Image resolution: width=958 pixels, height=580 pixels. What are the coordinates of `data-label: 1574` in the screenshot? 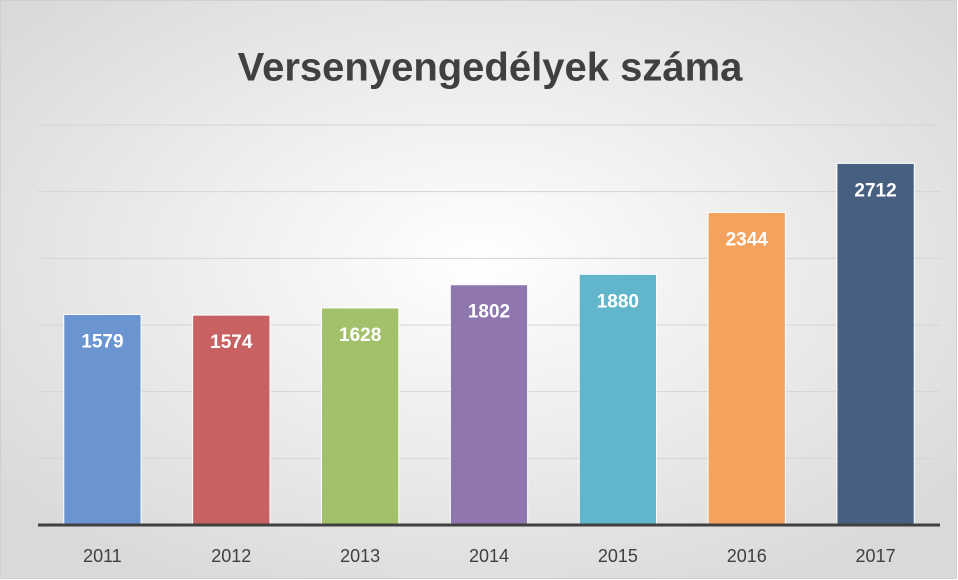 It's located at (231, 342).